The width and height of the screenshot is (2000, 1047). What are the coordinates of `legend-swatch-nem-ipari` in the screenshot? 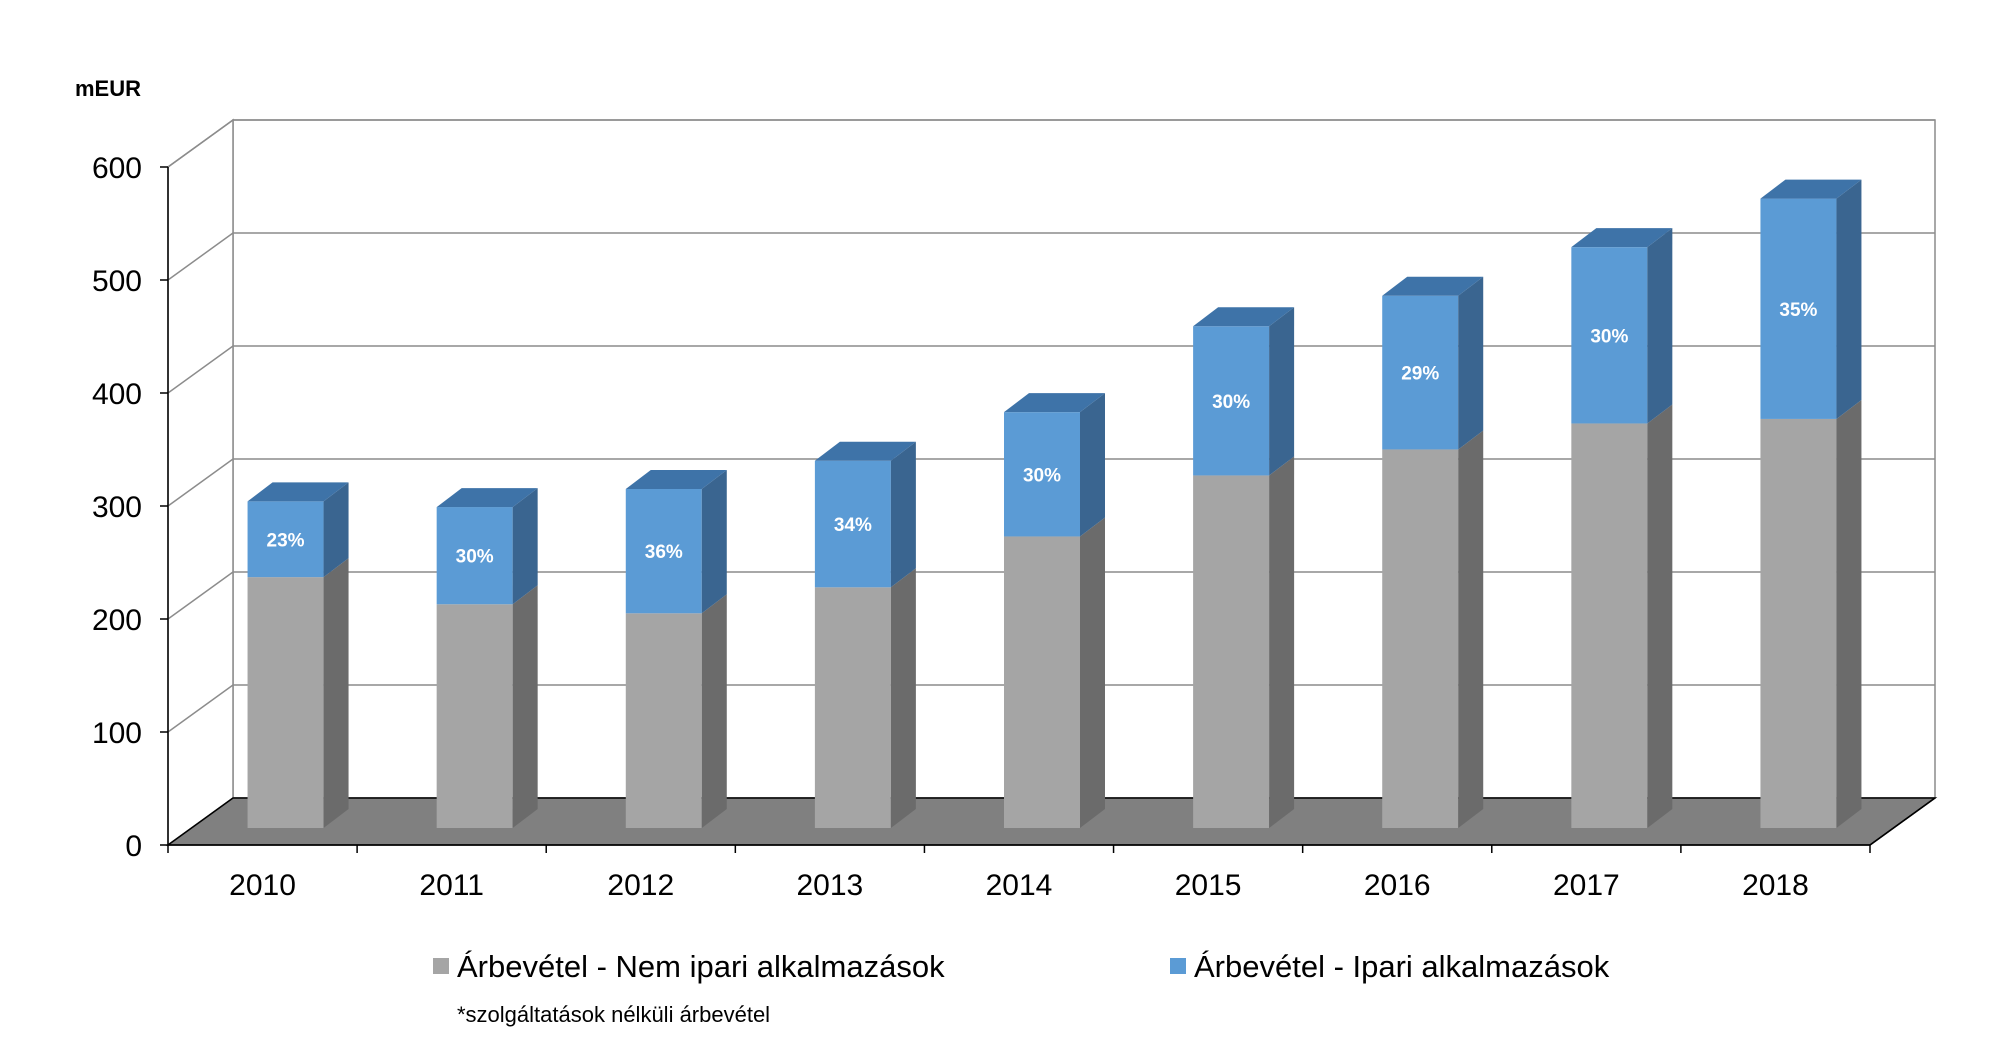 It's located at (441, 966).